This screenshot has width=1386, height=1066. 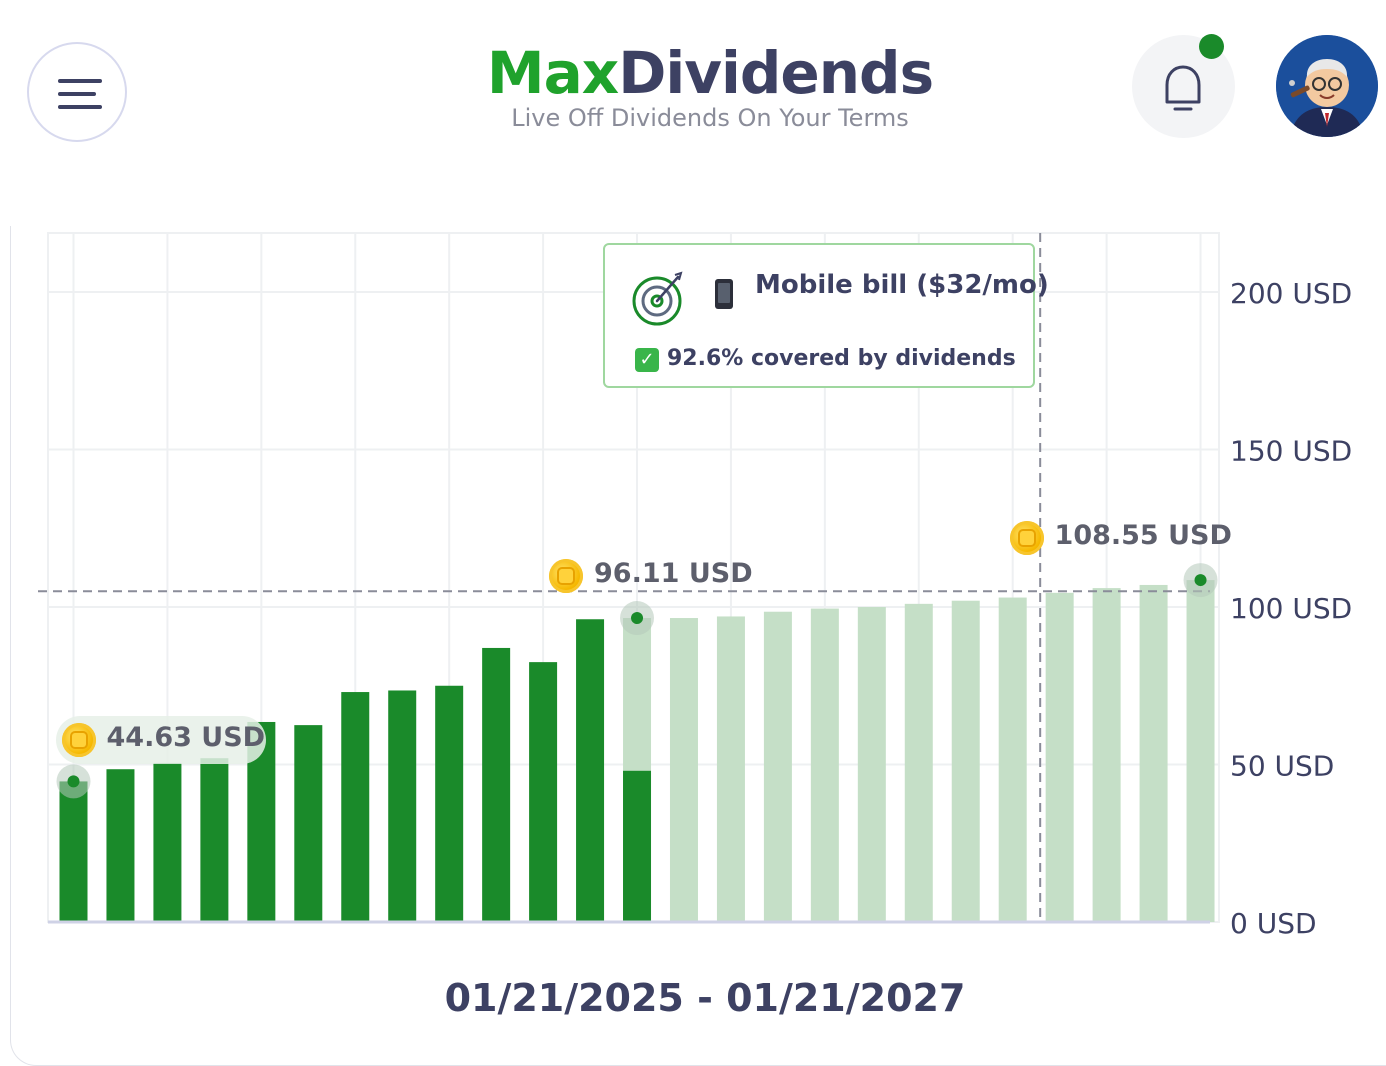 I want to click on brand-title-dividends: Dividends, so click(x=776, y=73).